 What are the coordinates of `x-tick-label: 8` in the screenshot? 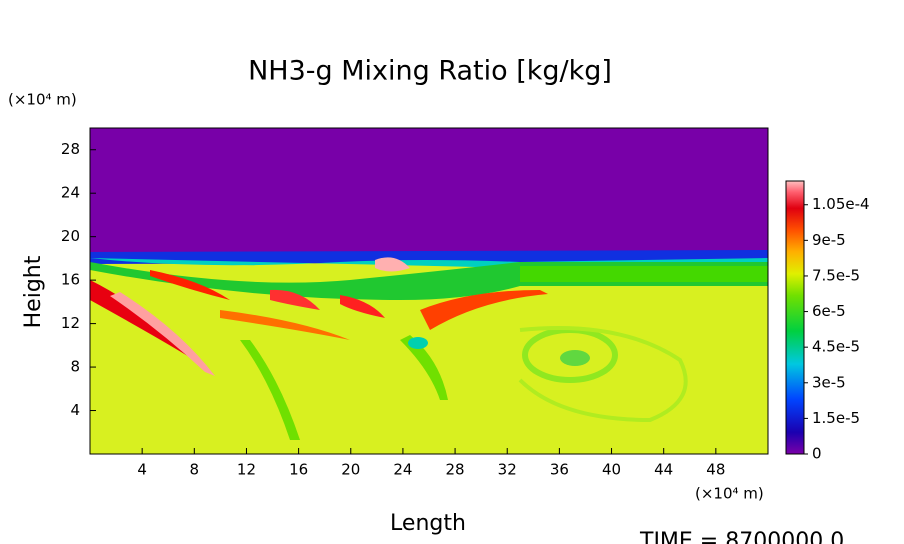 It's located at (195, 470).